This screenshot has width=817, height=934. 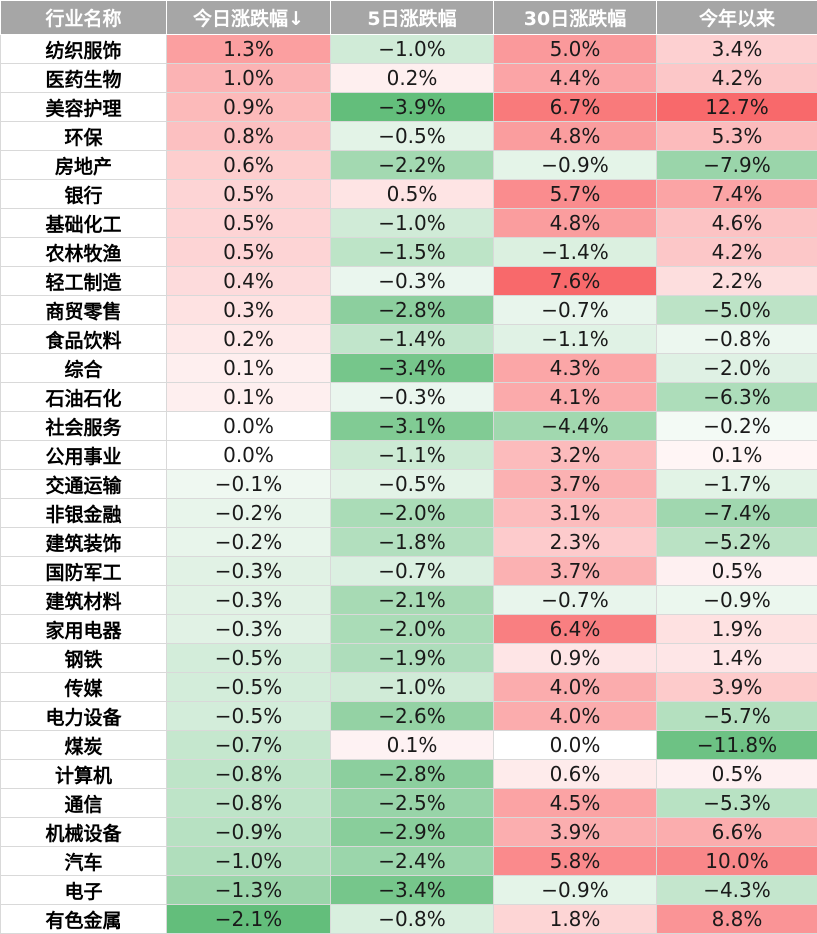 I want to click on 5day-change-cell: −1.0%, so click(x=412, y=223).